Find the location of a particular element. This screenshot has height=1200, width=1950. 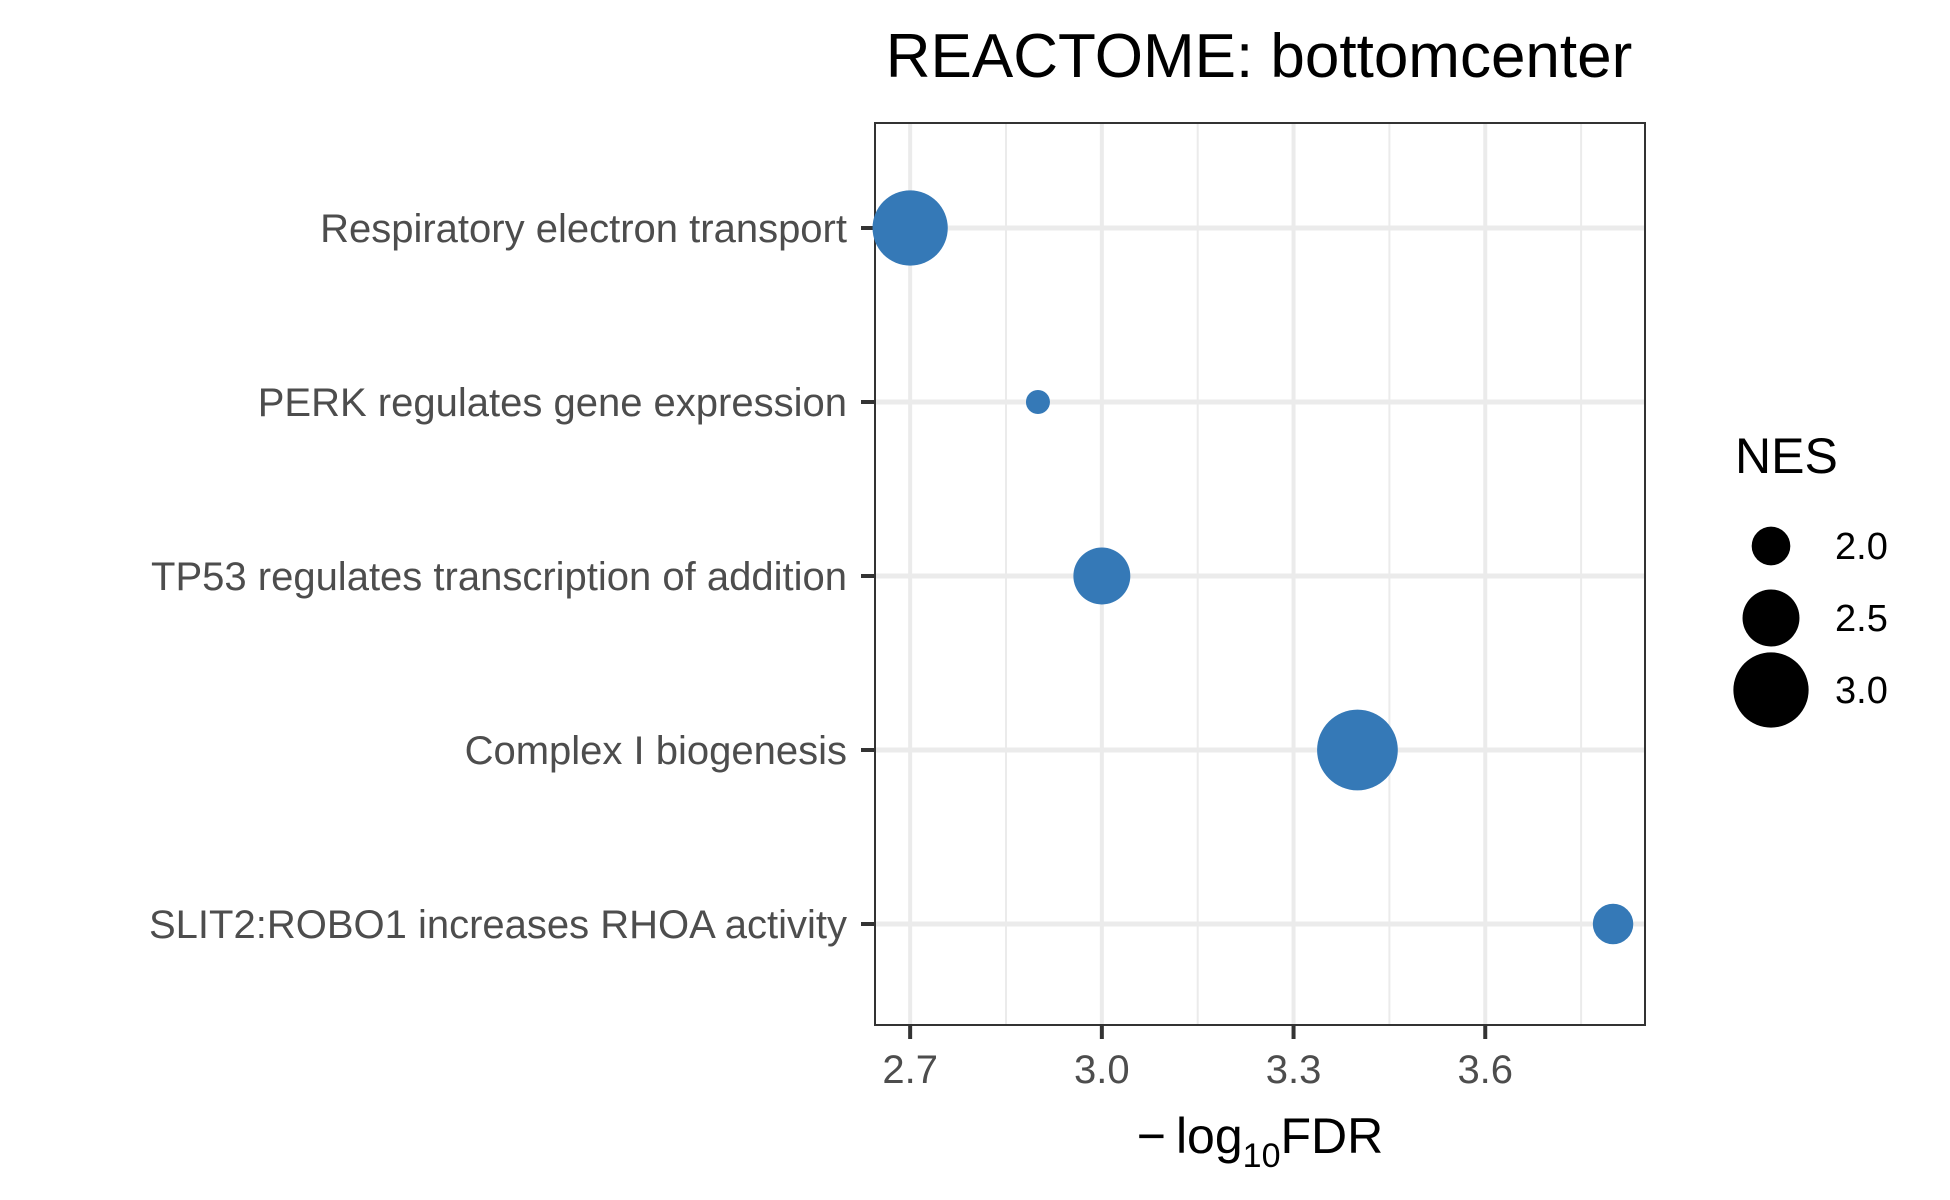

chart-title: REACTOME: bottomcenter is located at coordinates (1259, 56).